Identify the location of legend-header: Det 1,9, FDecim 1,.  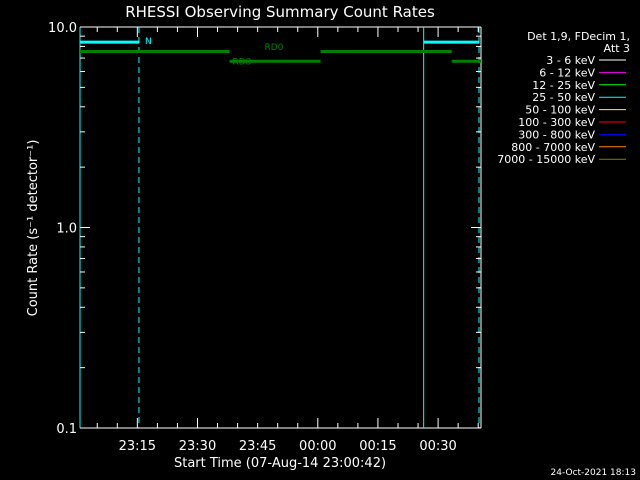
(578, 36).